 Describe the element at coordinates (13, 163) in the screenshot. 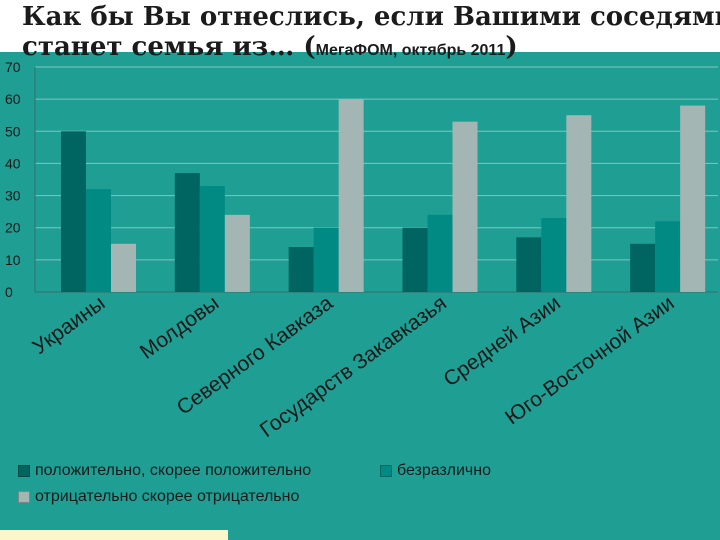

I see `y-tick-label: 40` at that location.